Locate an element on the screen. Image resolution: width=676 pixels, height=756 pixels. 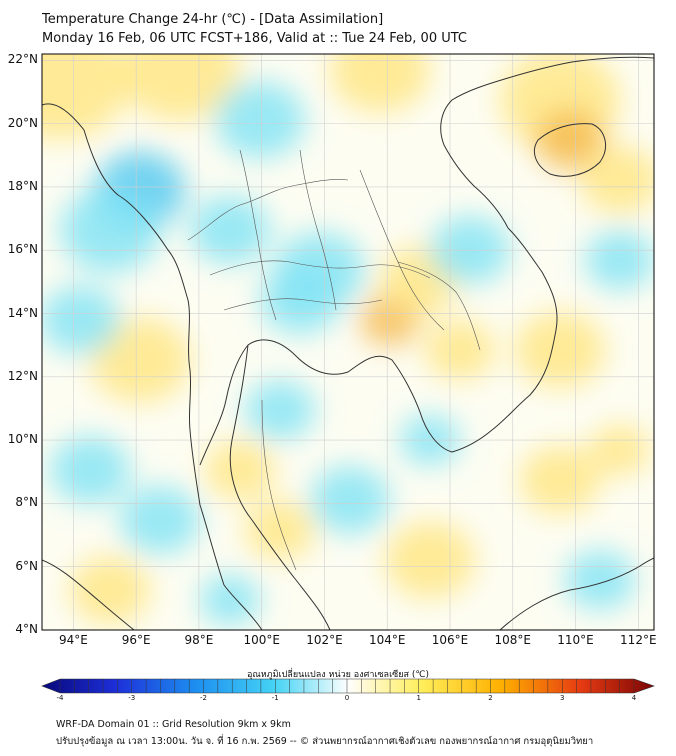
latitude-label: 8°N is located at coordinates (26, 502).